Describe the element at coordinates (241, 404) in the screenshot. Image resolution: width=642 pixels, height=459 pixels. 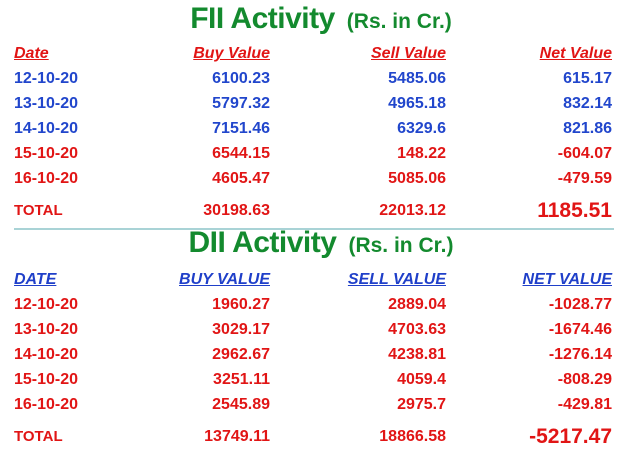
I see `dii-row-buy: 2545.89` at that location.